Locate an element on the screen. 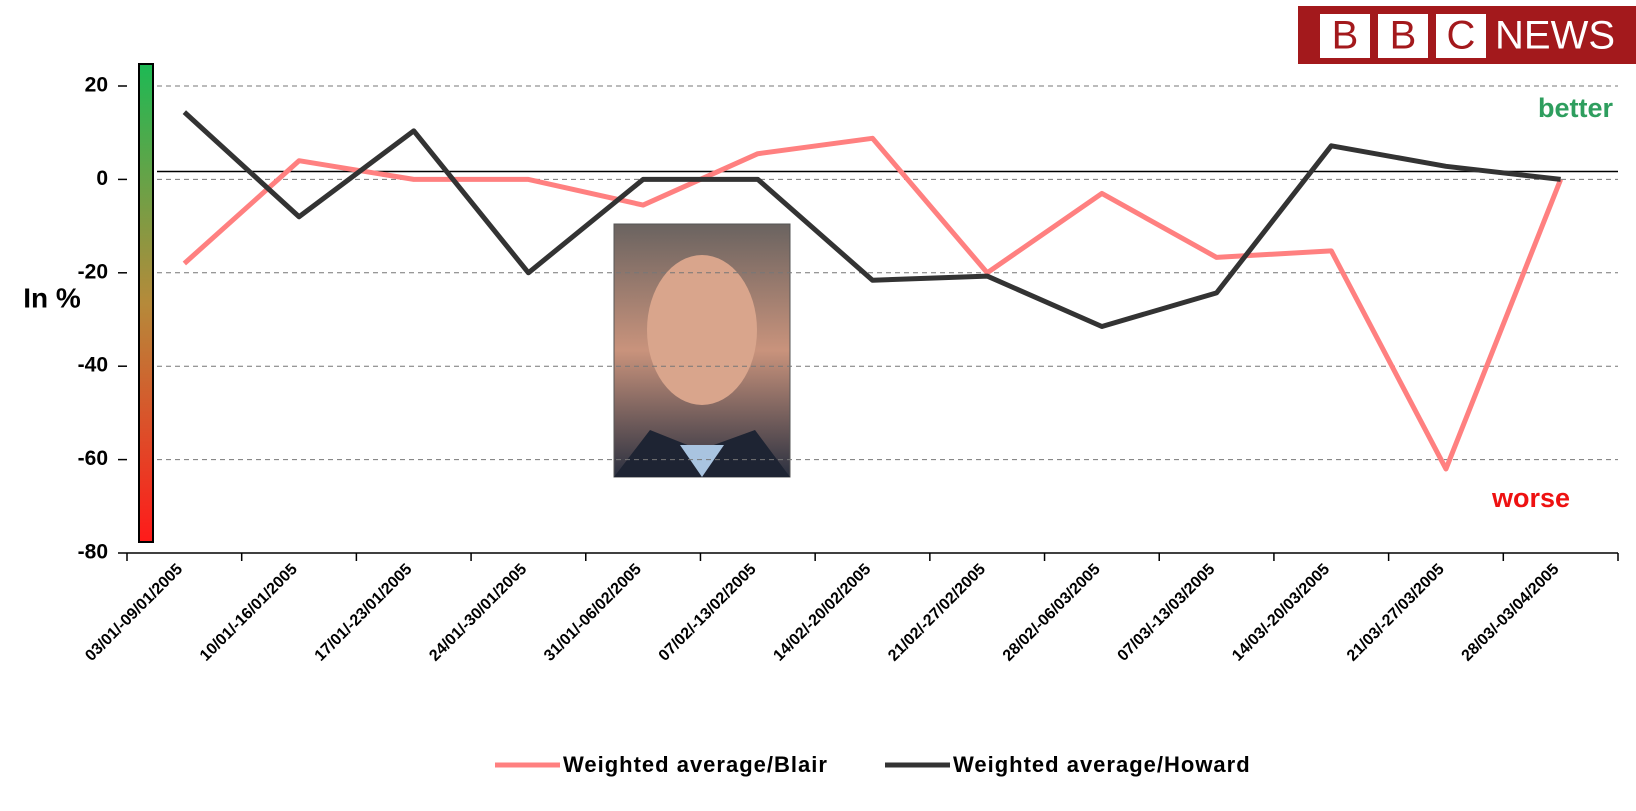  logo-letter: C is located at coordinates (1461, 36).